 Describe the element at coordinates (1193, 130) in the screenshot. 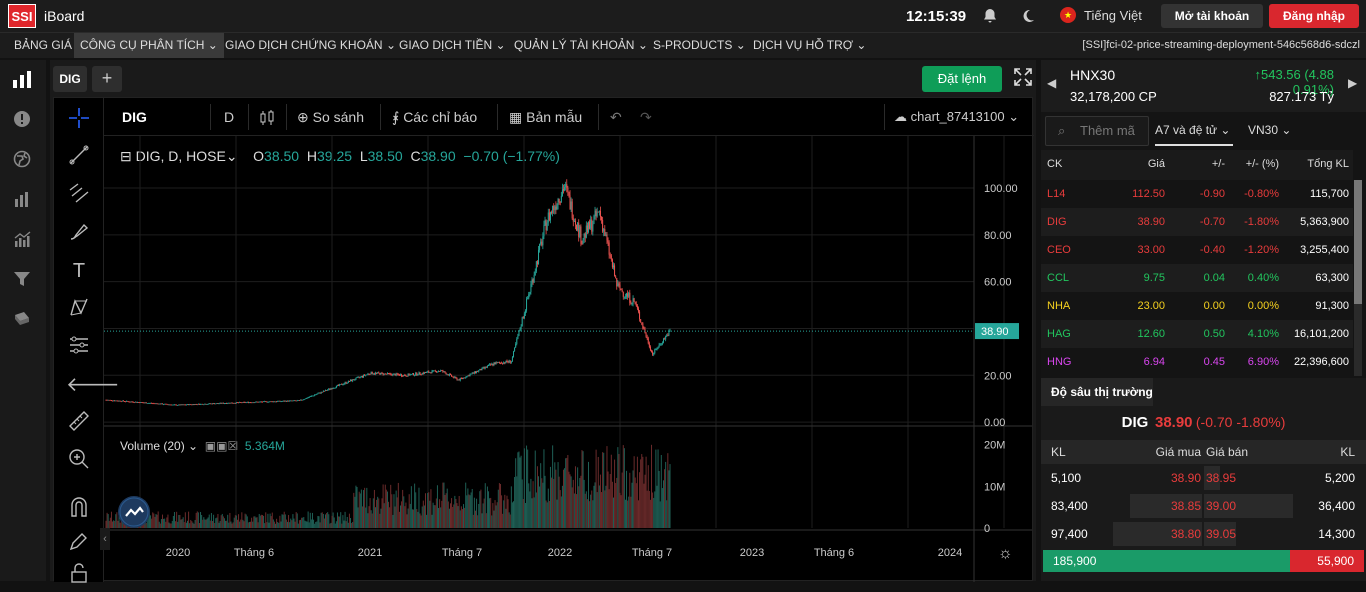

I see `watchlist-selector: A7 và đệ tử ⌄` at that location.